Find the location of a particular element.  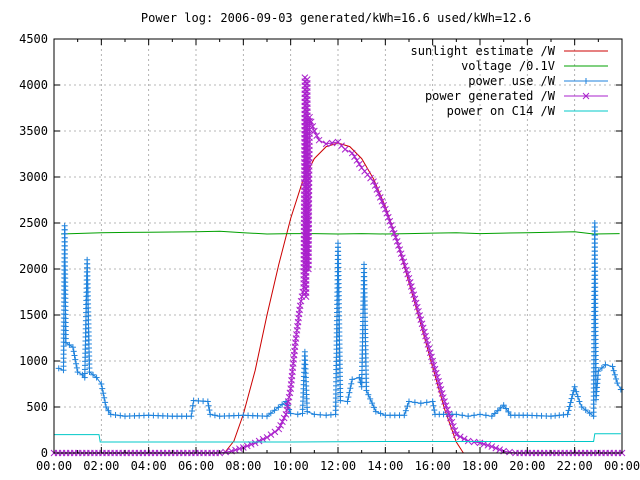

legend-label: power use /W is located at coordinates (511, 81).